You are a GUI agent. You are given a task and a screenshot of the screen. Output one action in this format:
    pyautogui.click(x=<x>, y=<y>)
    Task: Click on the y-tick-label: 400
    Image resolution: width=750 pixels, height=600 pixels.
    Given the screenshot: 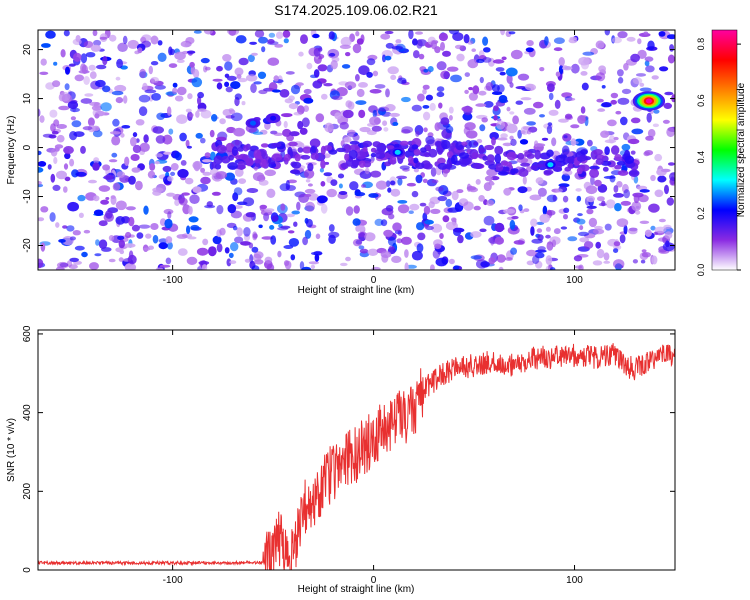 What is the action you would take?
    pyautogui.click(x=27, y=412)
    